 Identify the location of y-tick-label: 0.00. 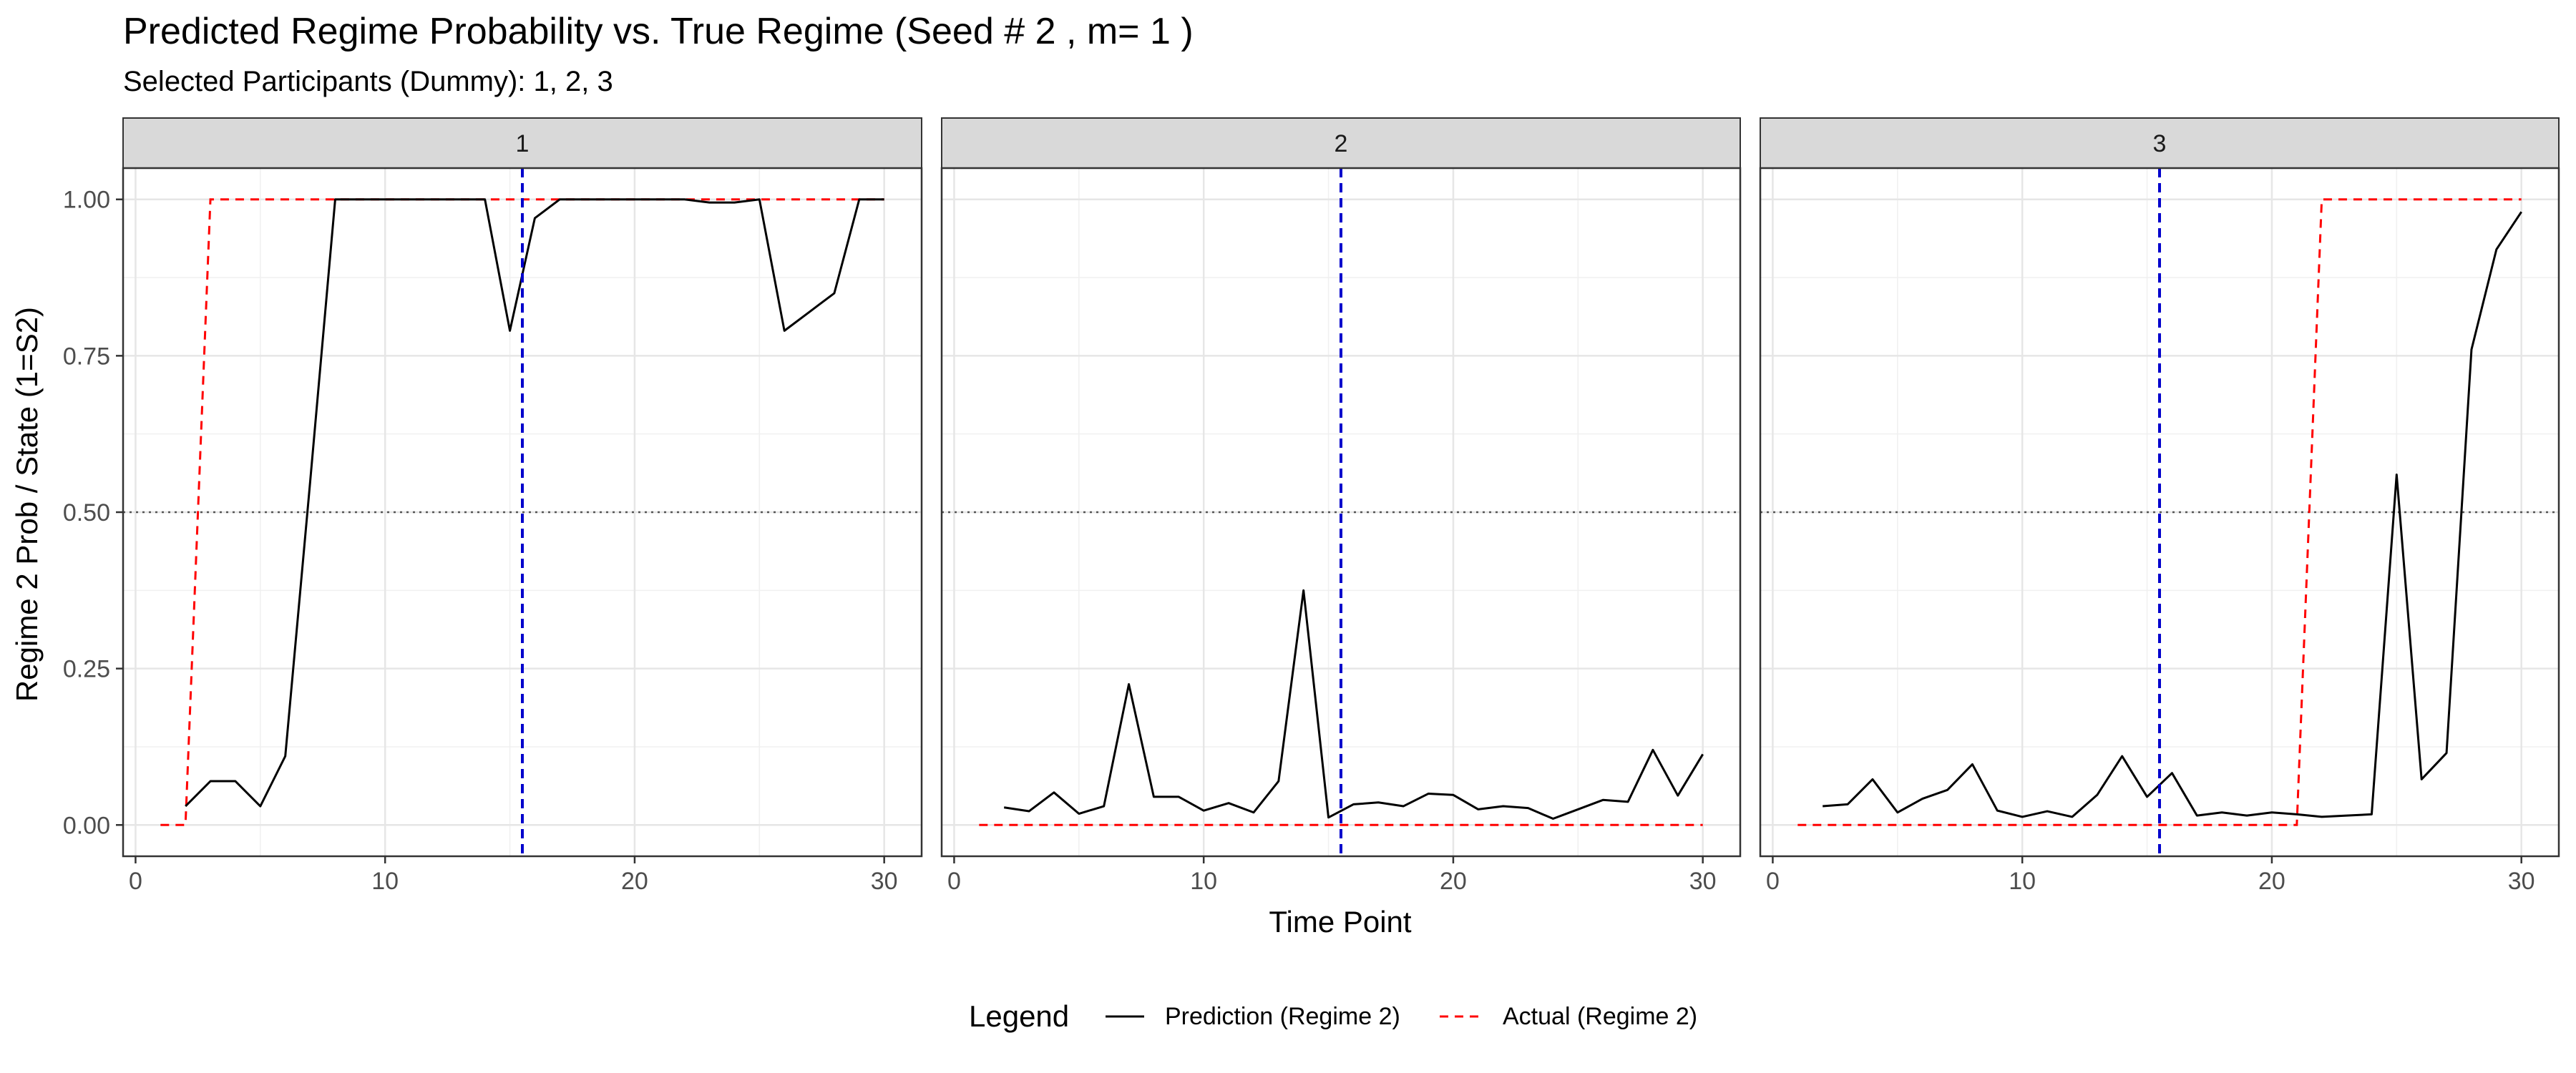
(86, 825).